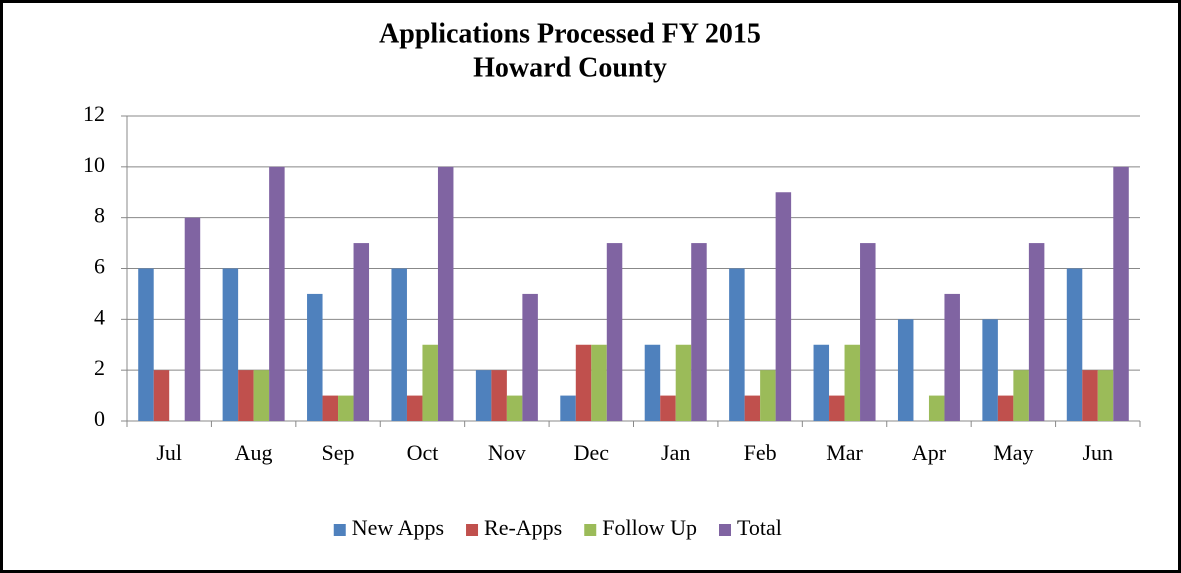 This screenshot has height=573, width=1181. I want to click on x-tick-label: Jul, so click(169, 452).